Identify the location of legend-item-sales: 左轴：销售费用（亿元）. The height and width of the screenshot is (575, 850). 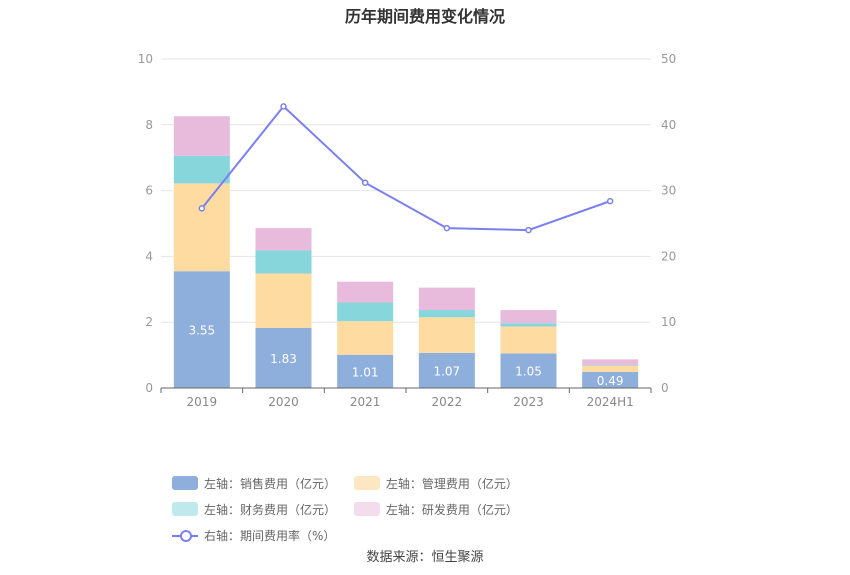
(254, 483).